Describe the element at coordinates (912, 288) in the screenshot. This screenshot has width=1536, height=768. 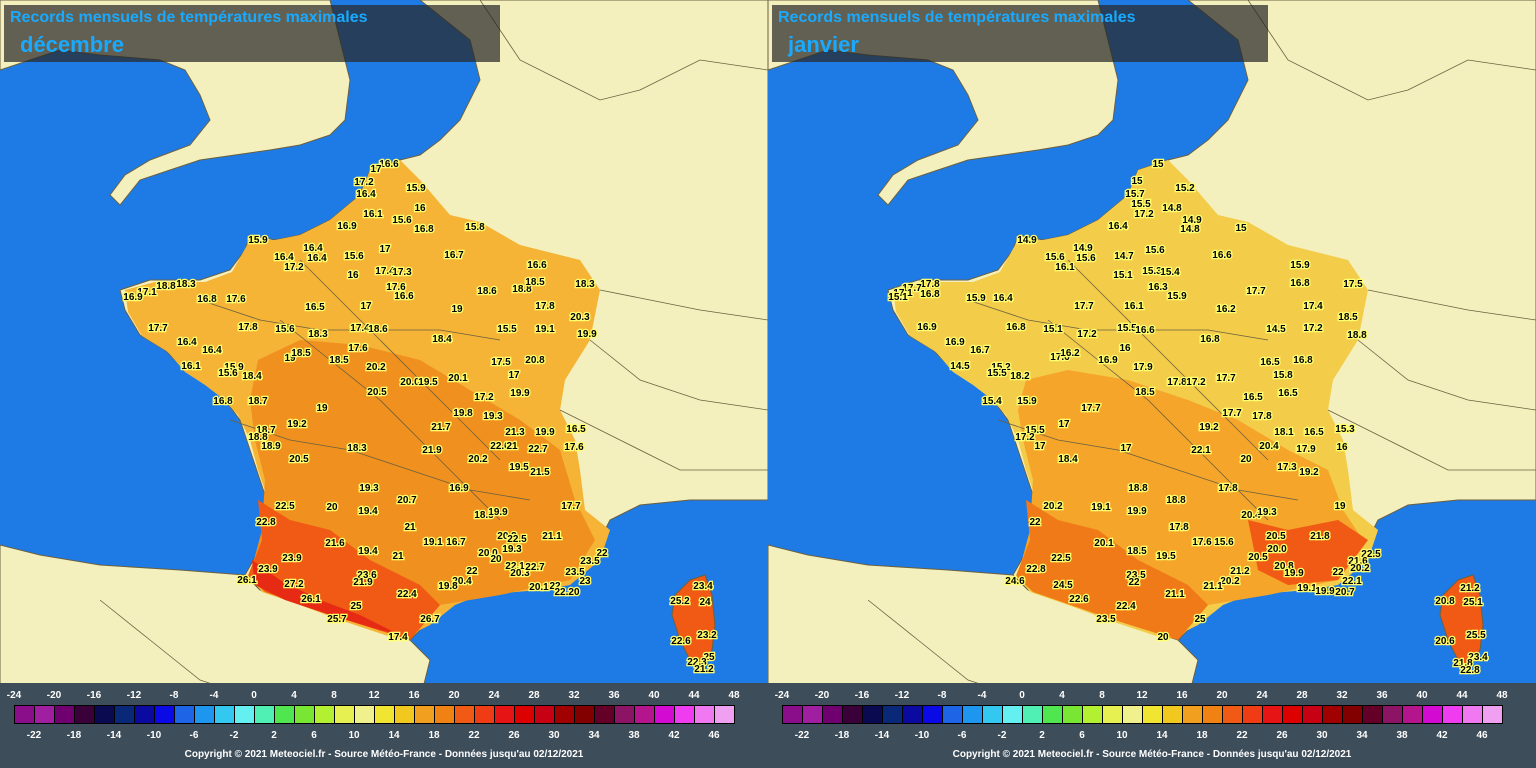
I see `station-value: 17.7` at that location.